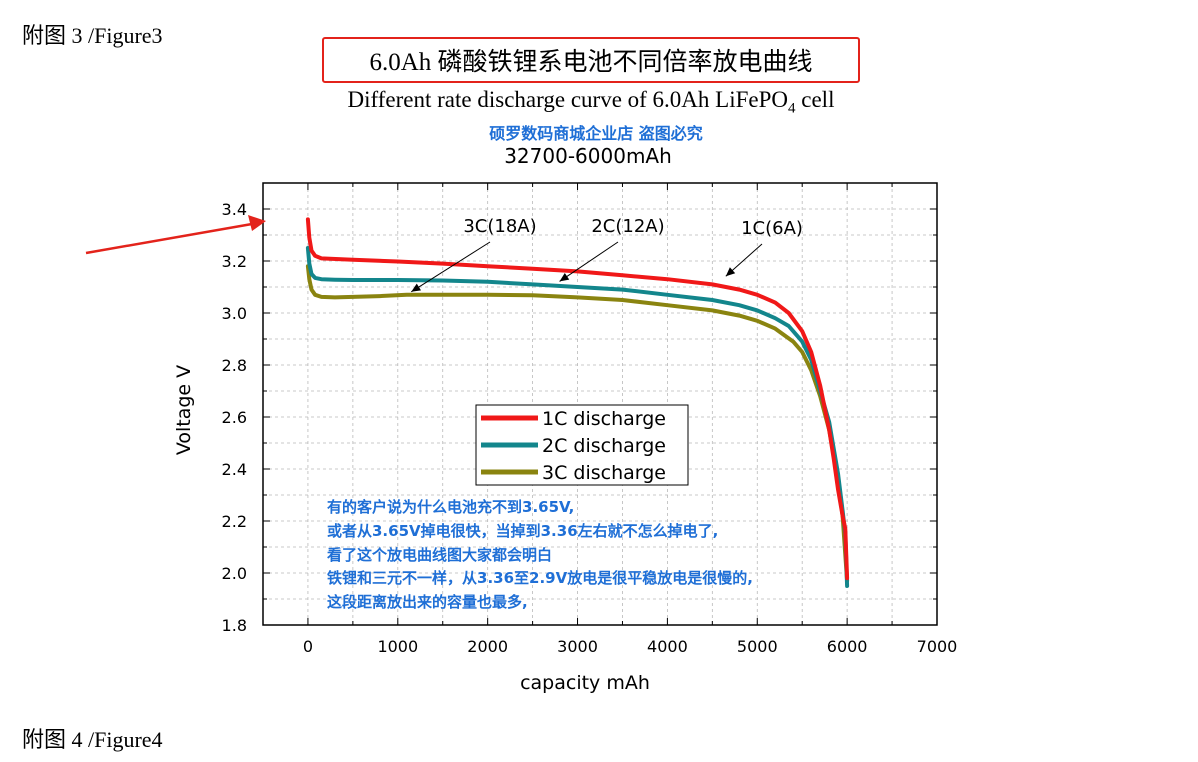 Image resolution: width=1198 pixels, height=762 pixels. I want to click on annotation-label: 2C(12A), so click(627, 226).